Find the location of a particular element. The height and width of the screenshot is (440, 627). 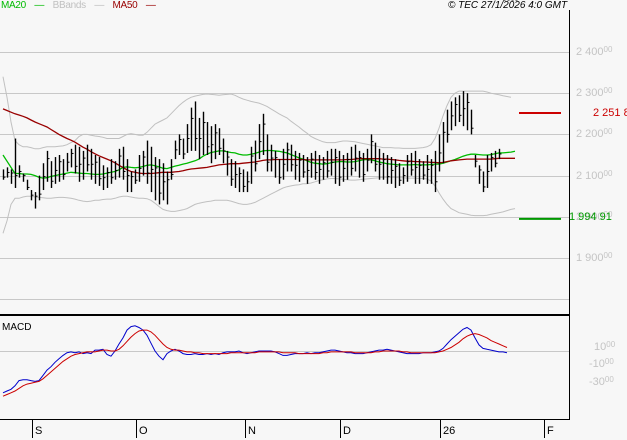

support-level-label: 1 994 91 is located at coordinates (590, 217).